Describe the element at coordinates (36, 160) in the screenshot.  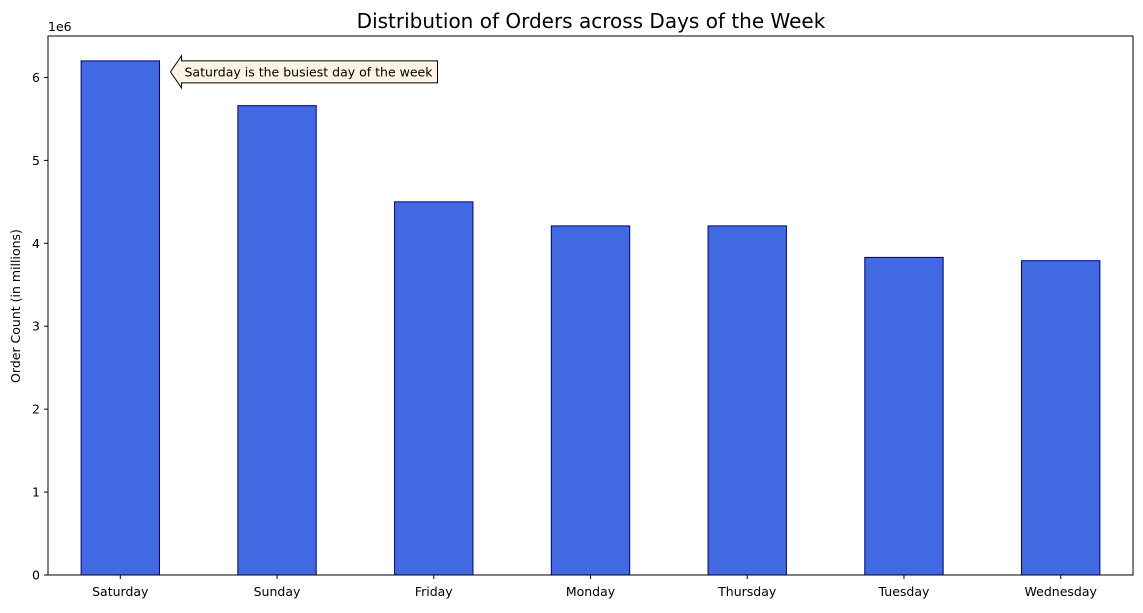
I see `y-tick-label: 5` at that location.